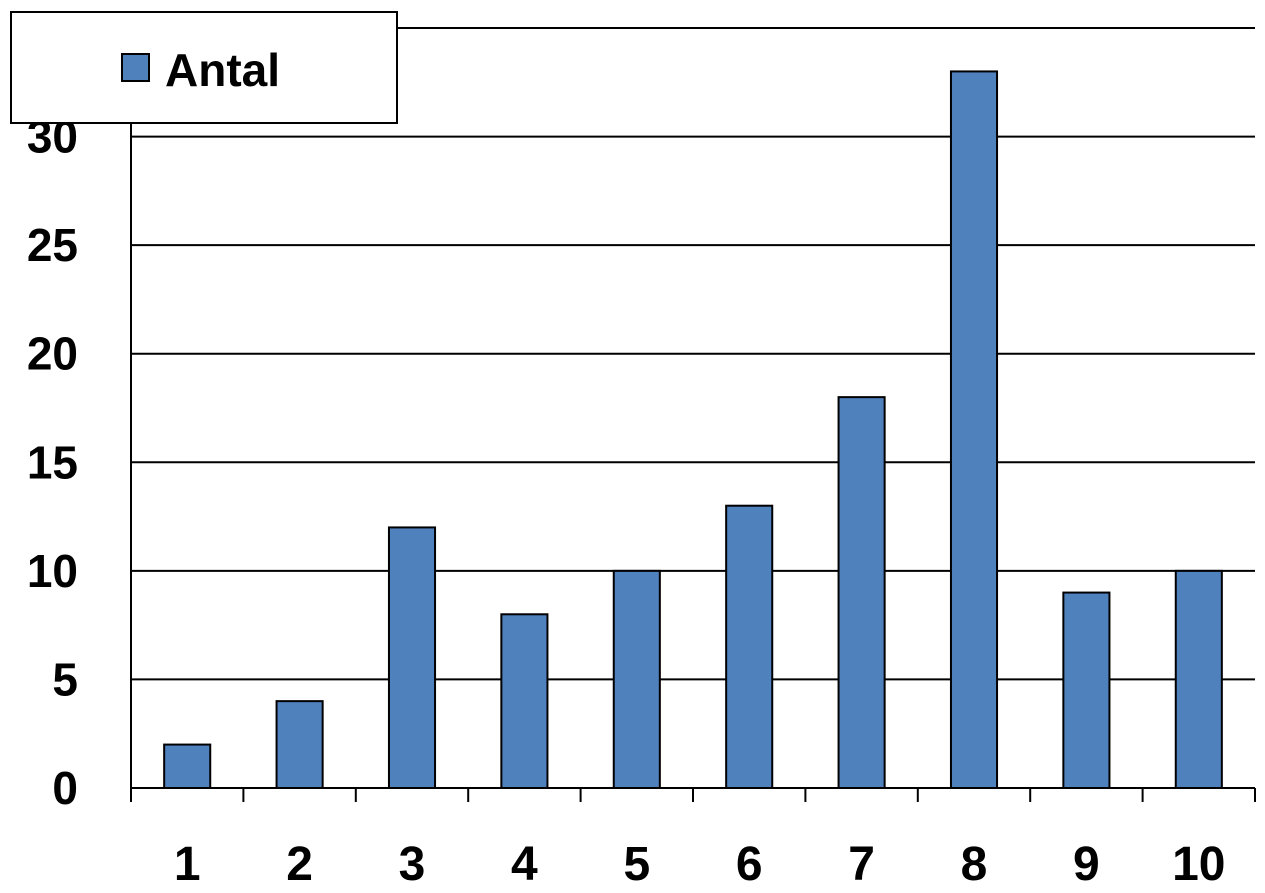 The width and height of the screenshot is (1265, 893). What do you see at coordinates (749, 863) in the screenshot?
I see `x-tick-label-6: 6` at bounding box center [749, 863].